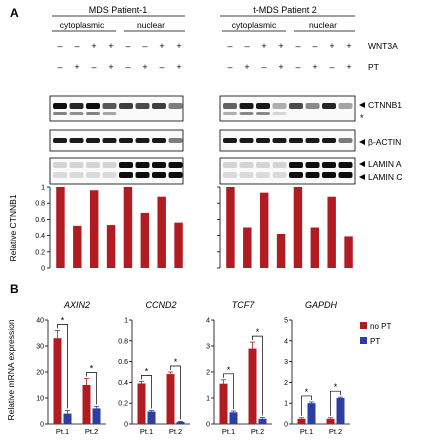 The height and width of the screenshot is (443, 425). What do you see at coordinates (363, 325) in the screenshot?
I see `legend-swatch-no-pt` at bounding box center [363, 325].